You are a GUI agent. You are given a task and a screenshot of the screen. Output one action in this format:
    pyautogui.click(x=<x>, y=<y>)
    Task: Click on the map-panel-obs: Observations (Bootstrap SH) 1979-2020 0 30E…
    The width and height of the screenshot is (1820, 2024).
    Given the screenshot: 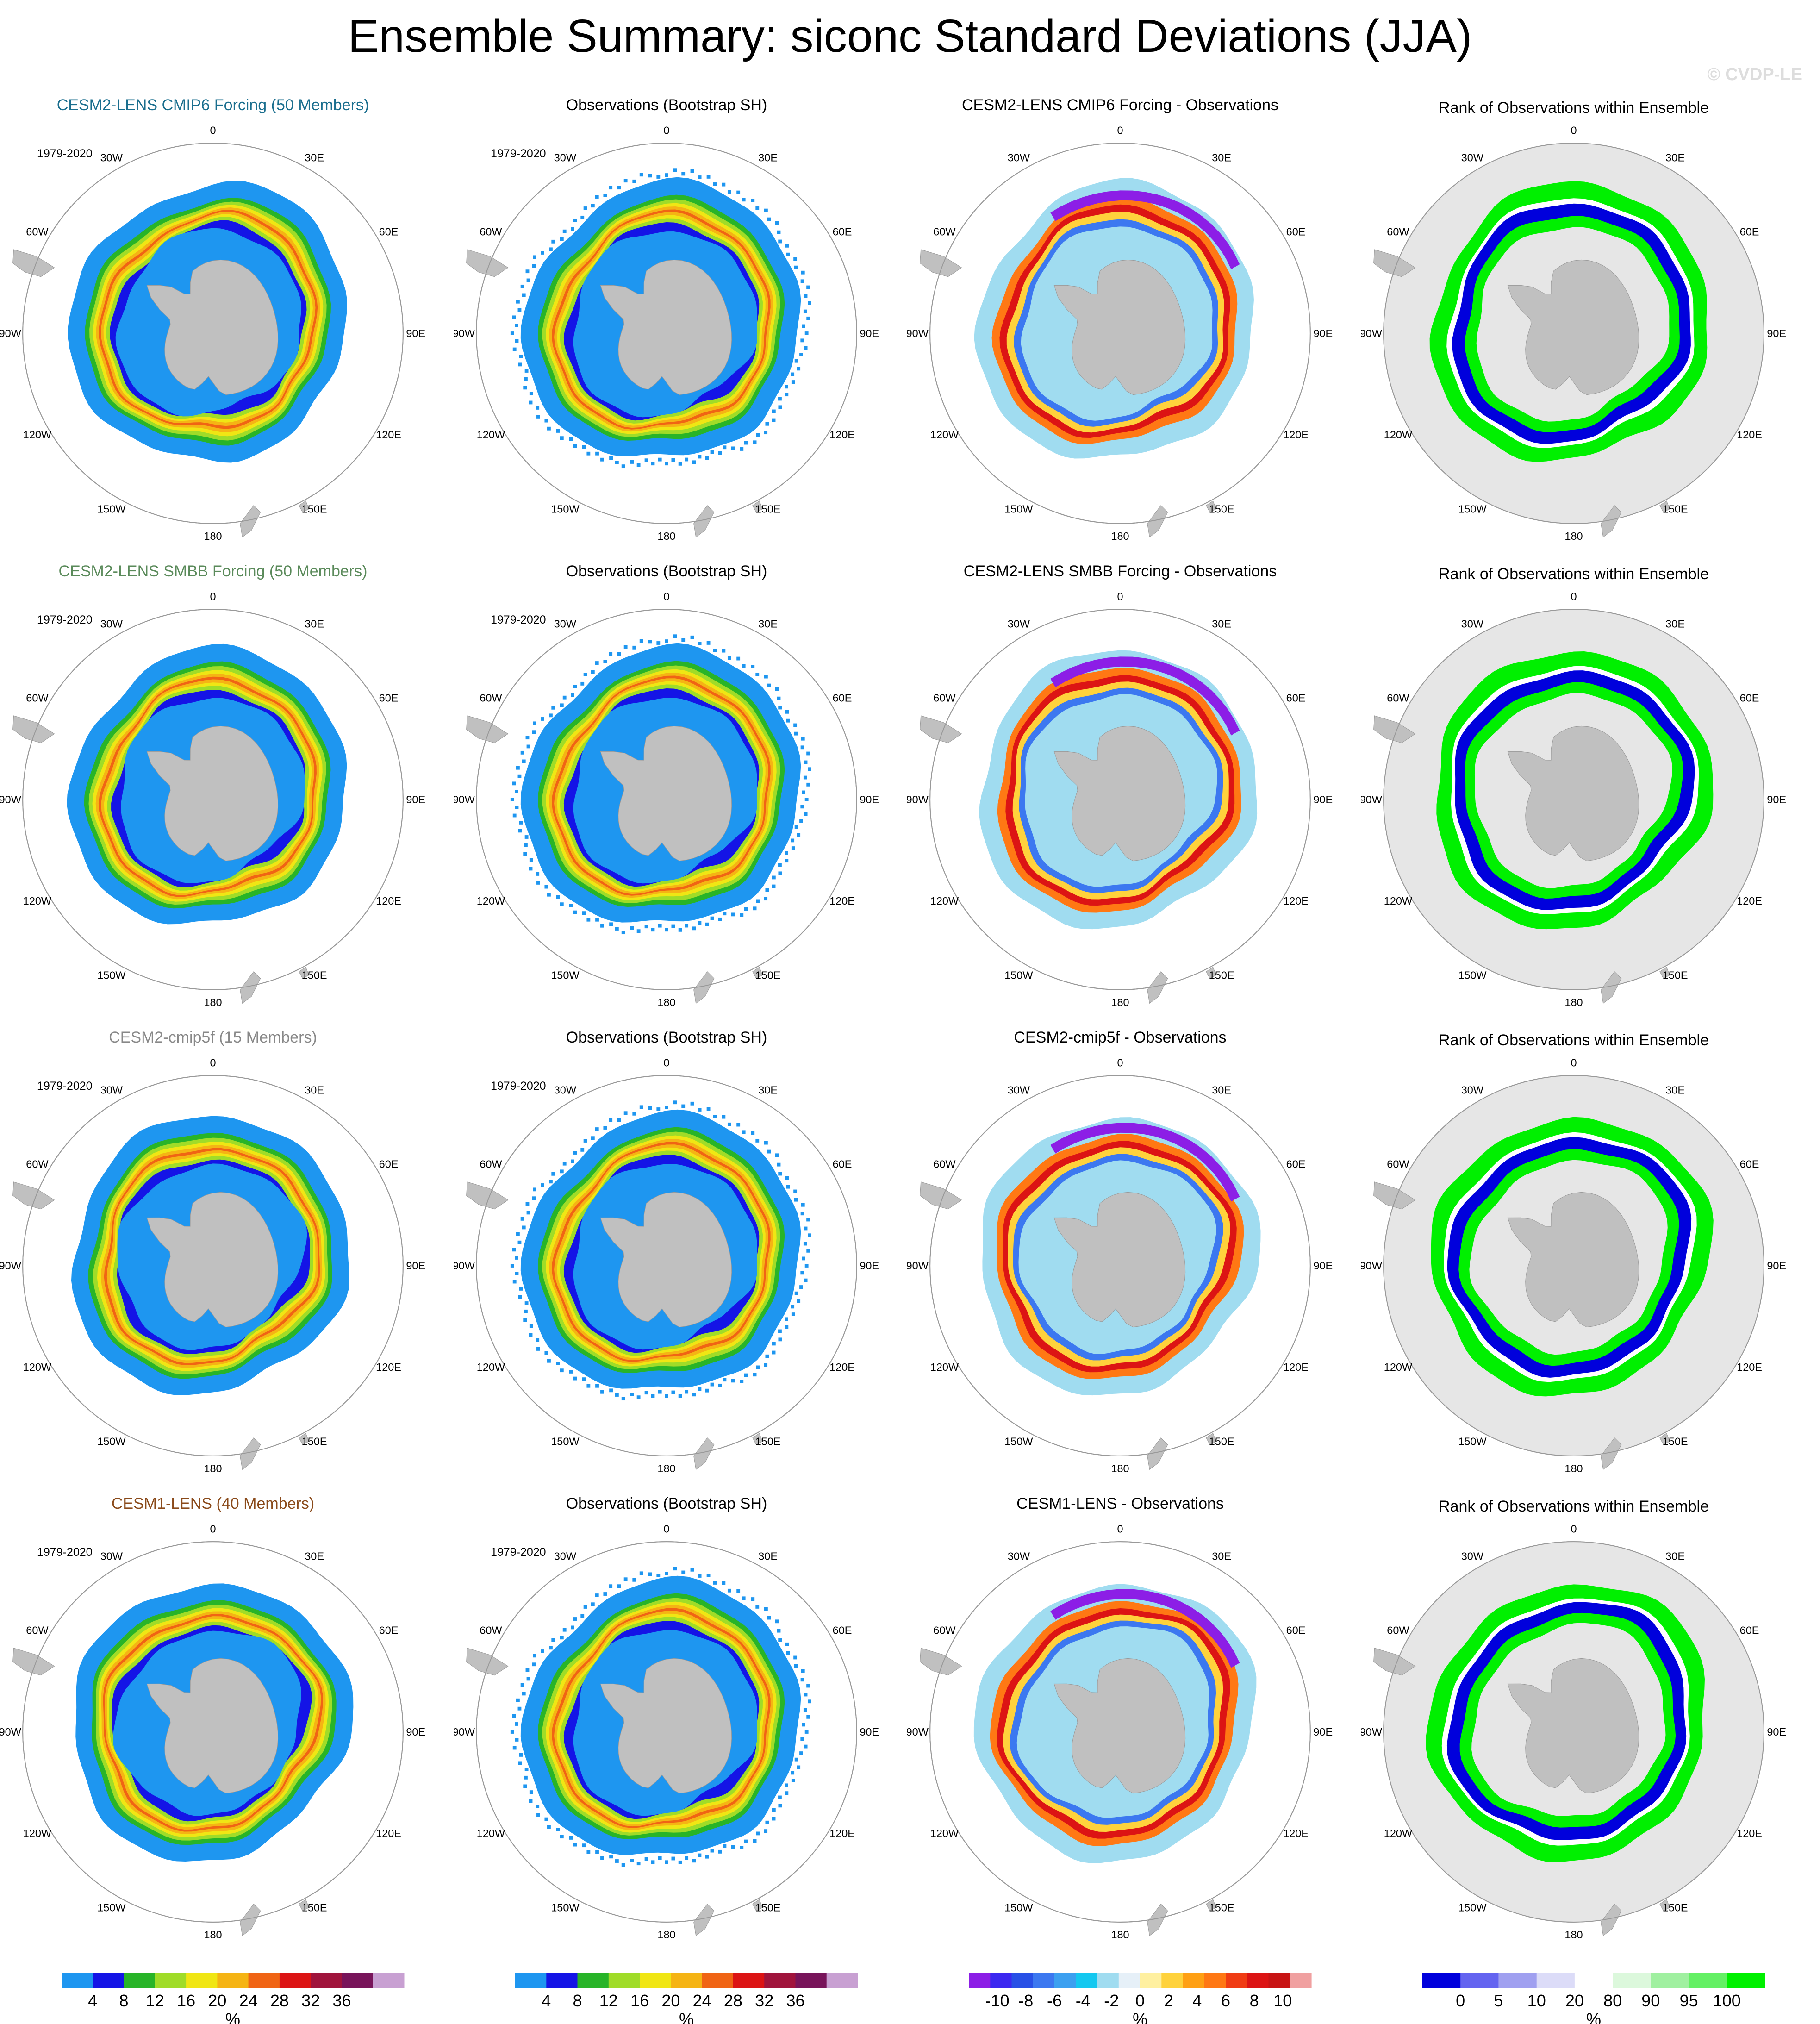 What is the action you would take?
    pyautogui.click(x=666, y=1257)
    